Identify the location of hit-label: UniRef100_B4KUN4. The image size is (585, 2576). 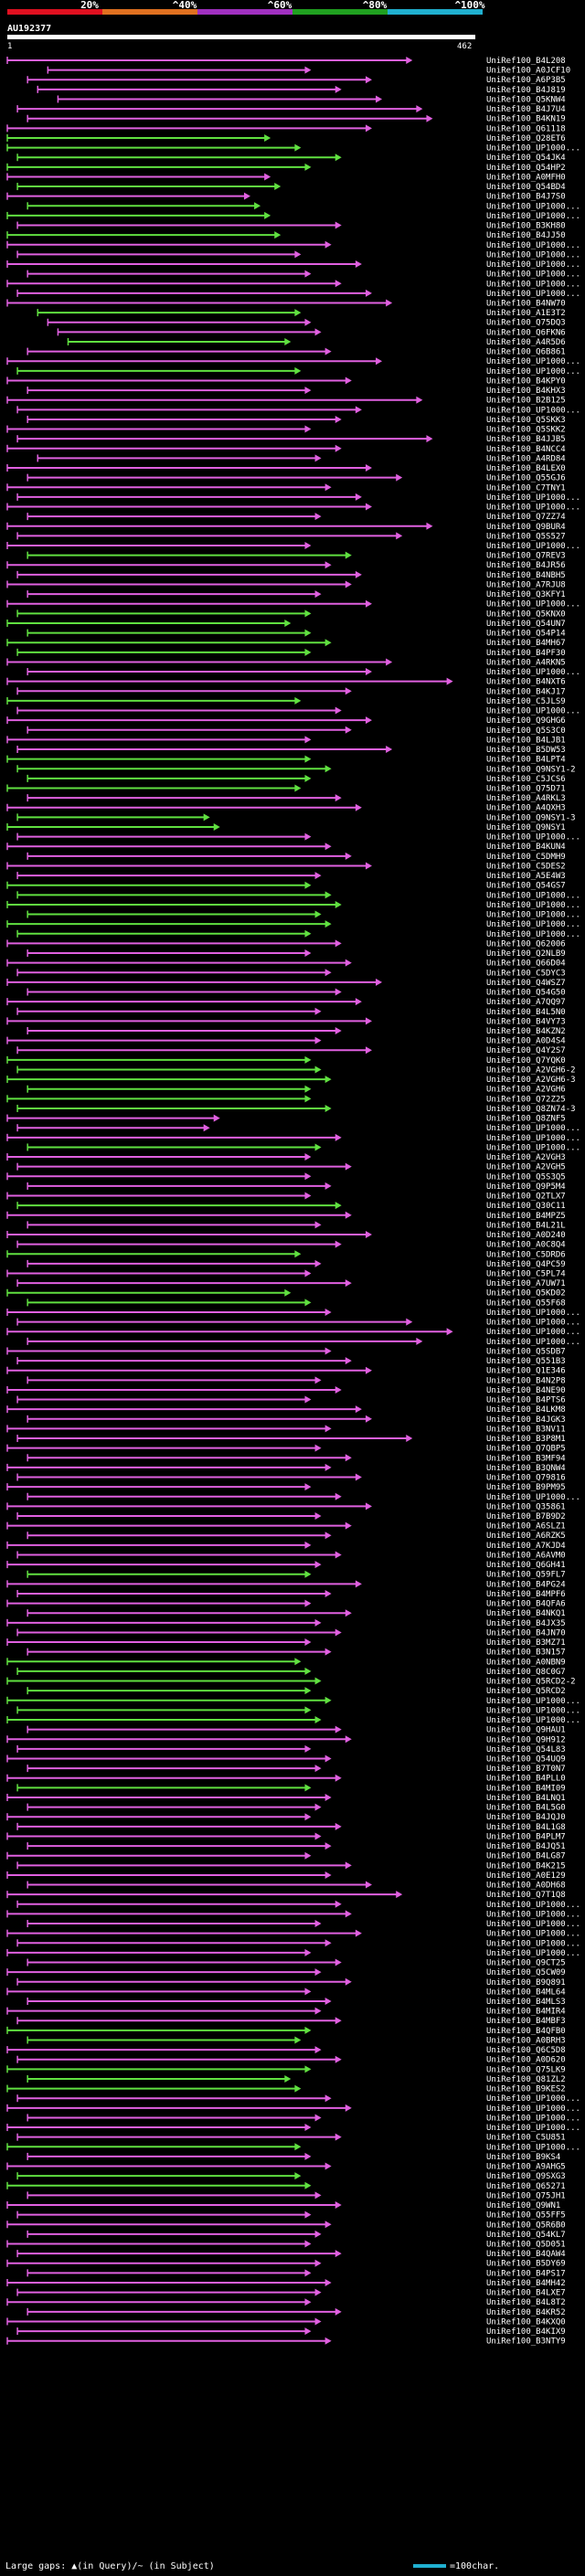
(526, 847).